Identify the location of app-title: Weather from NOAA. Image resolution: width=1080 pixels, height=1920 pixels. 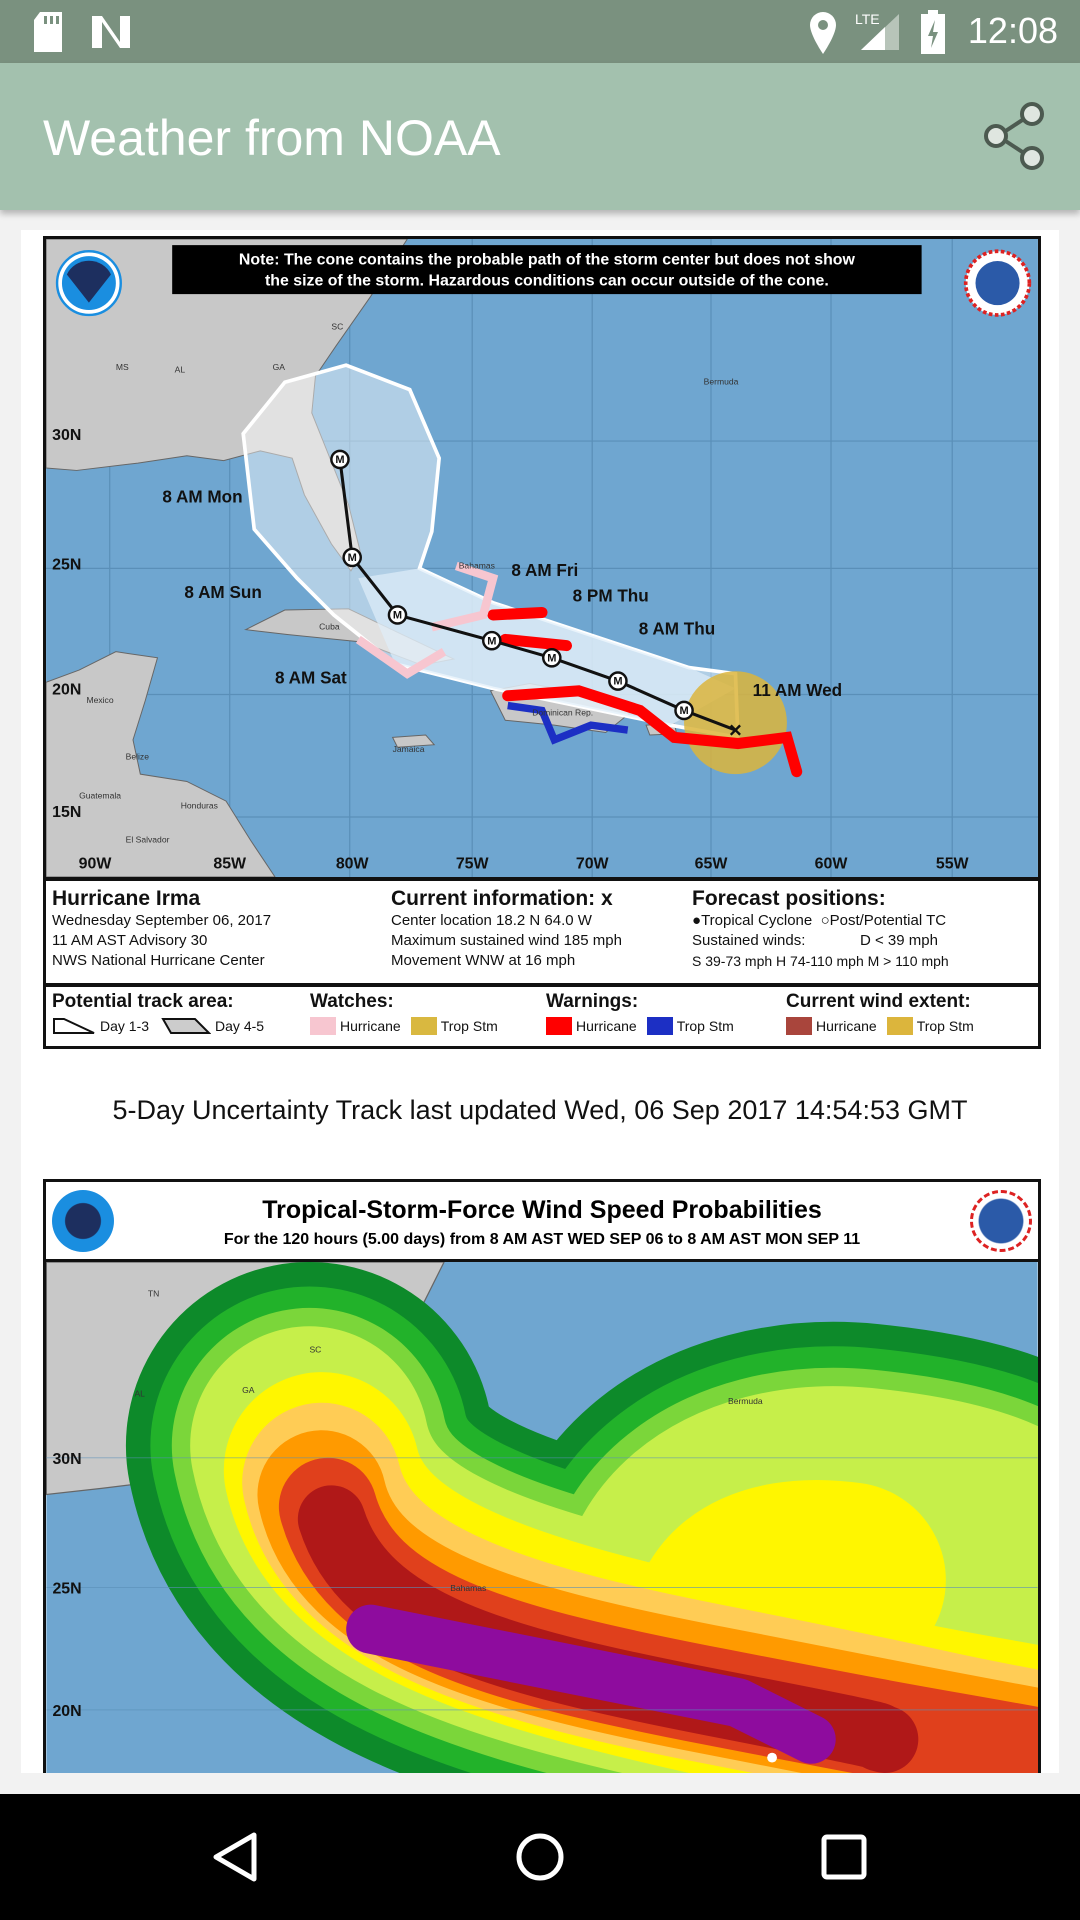
(272, 138).